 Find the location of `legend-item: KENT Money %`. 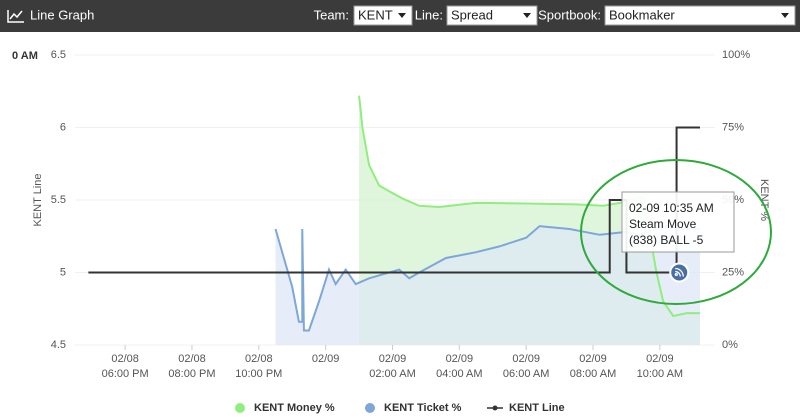

legend-item: KENT Money % is located at coordinates (285, 408).